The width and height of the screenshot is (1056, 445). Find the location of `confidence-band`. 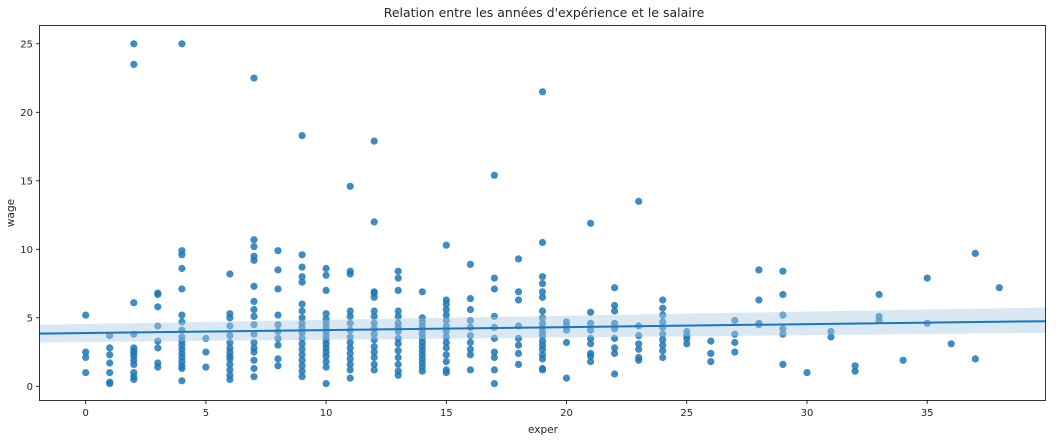

confidence-band is located at coordinates (542, 325).